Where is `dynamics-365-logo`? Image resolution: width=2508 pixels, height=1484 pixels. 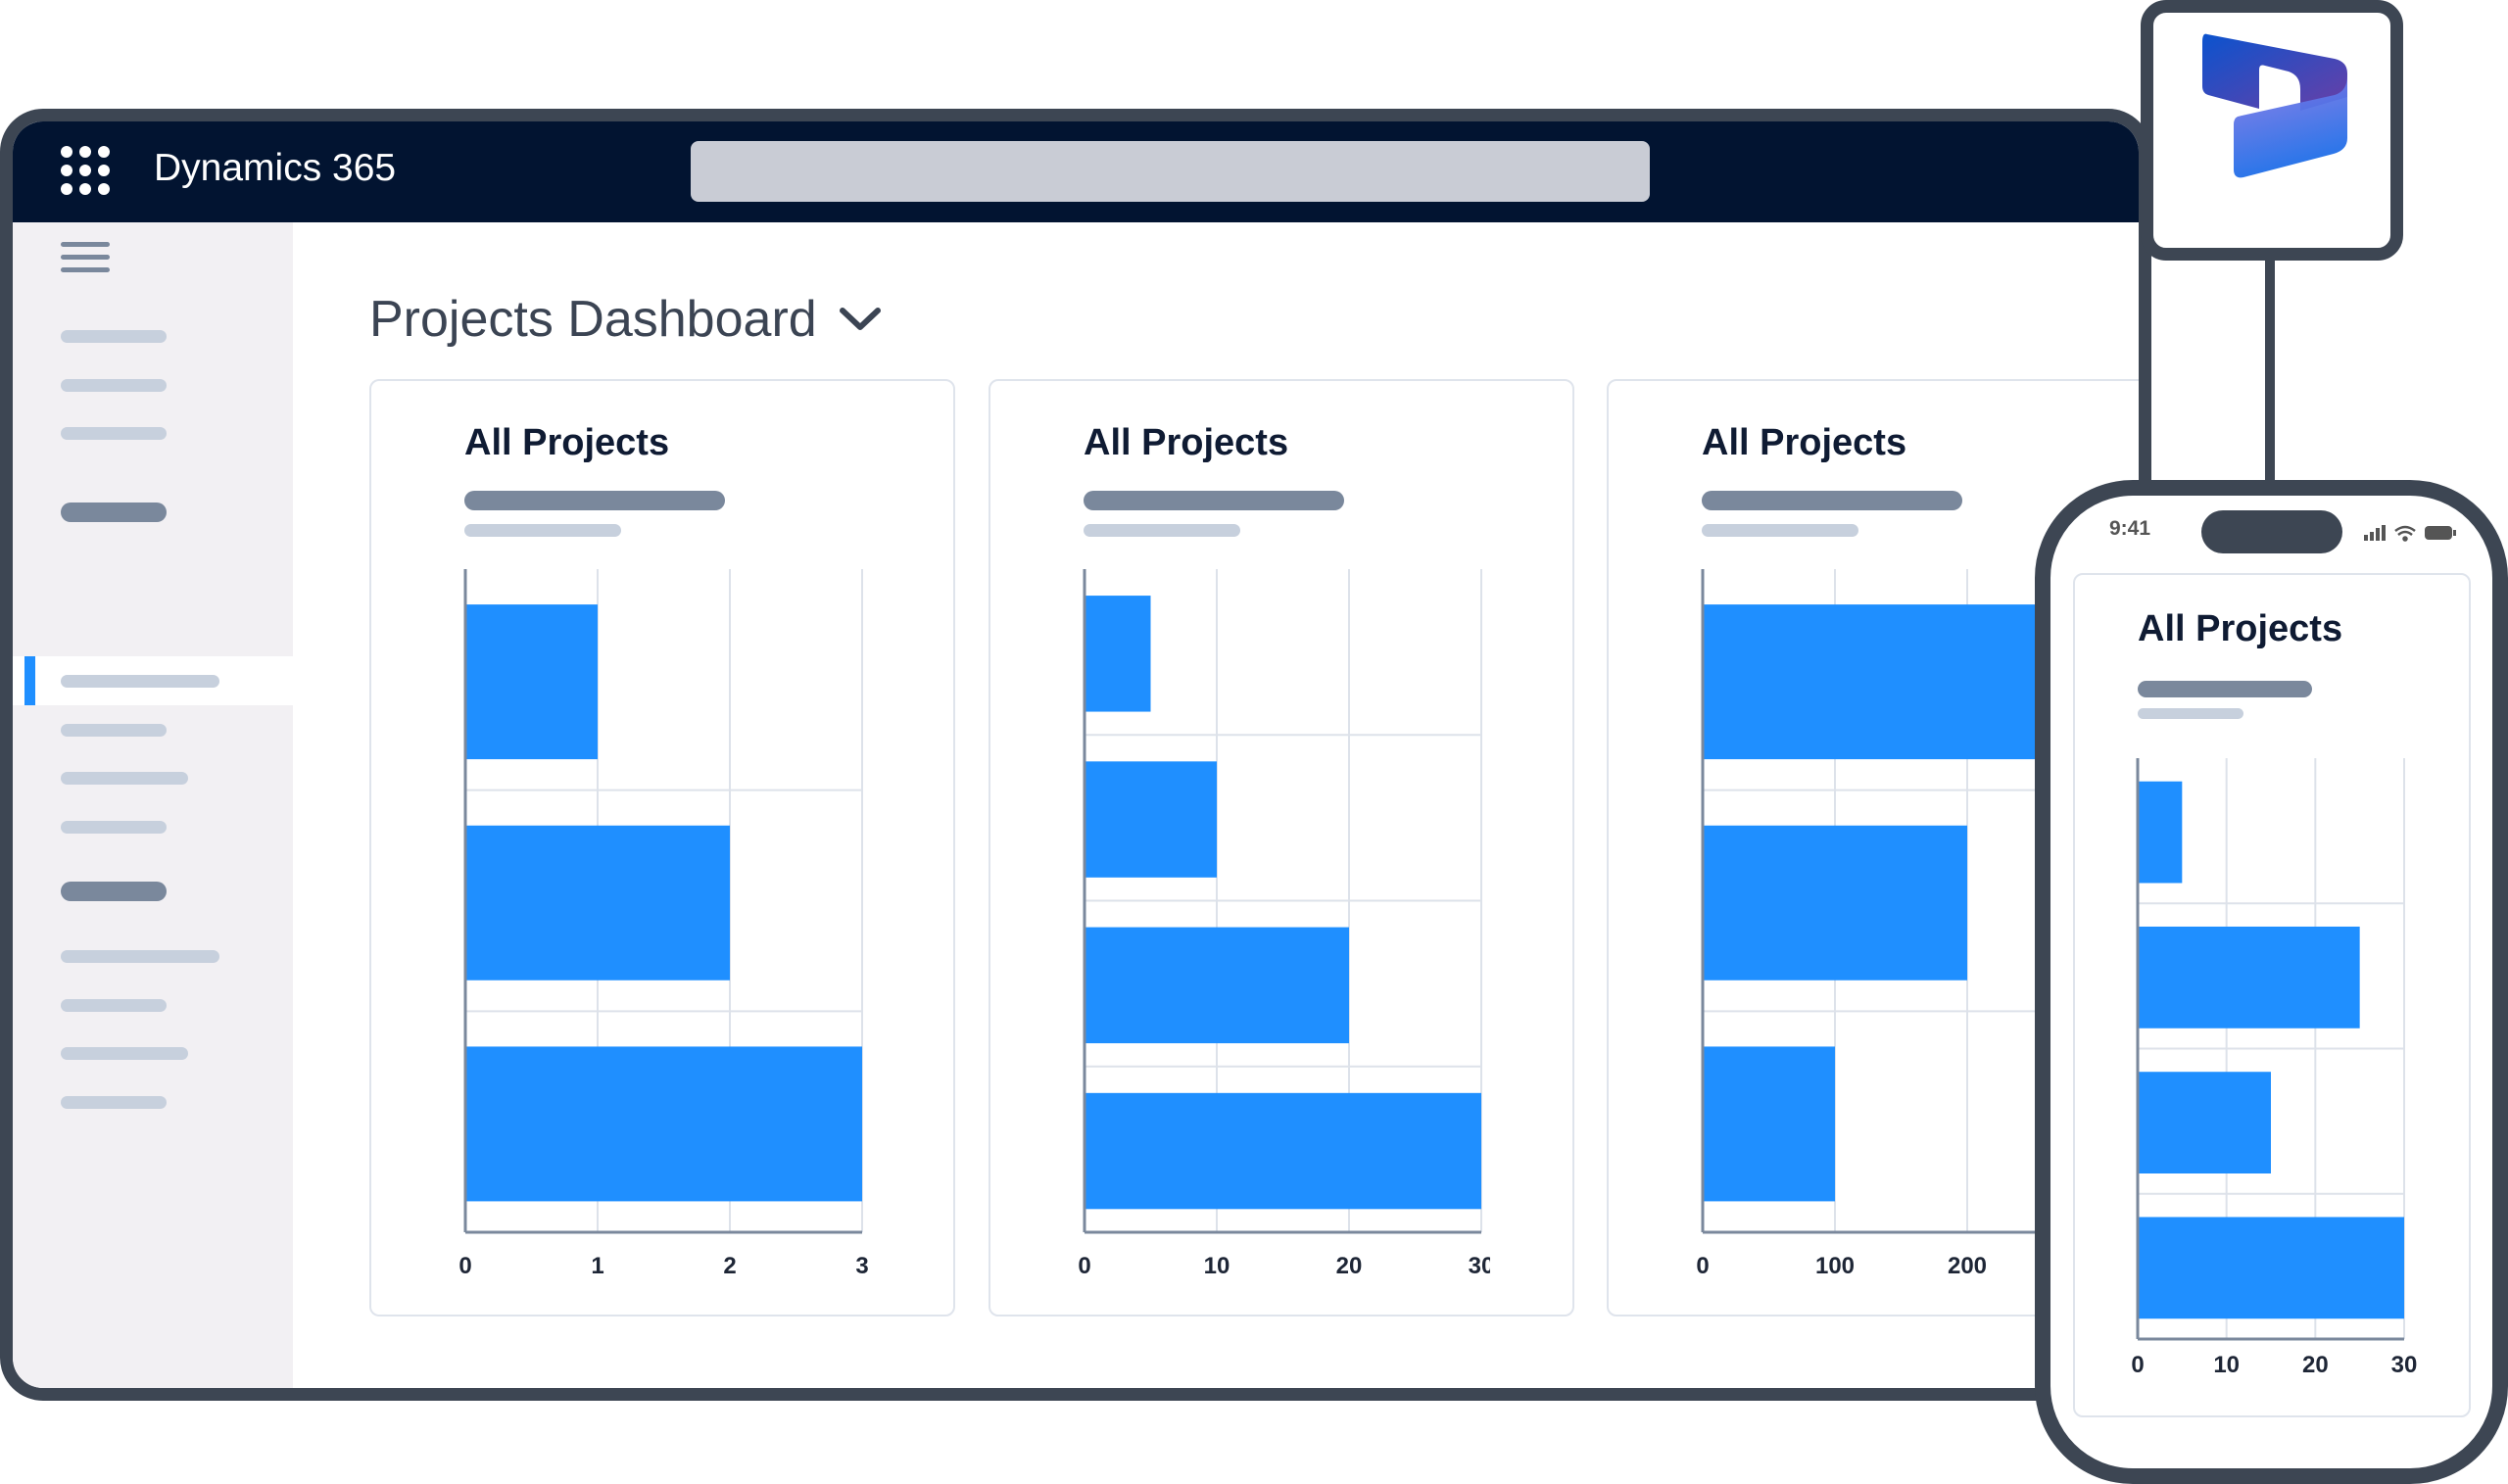 dynamics-365-logo is located at coordinates (2272, 130).